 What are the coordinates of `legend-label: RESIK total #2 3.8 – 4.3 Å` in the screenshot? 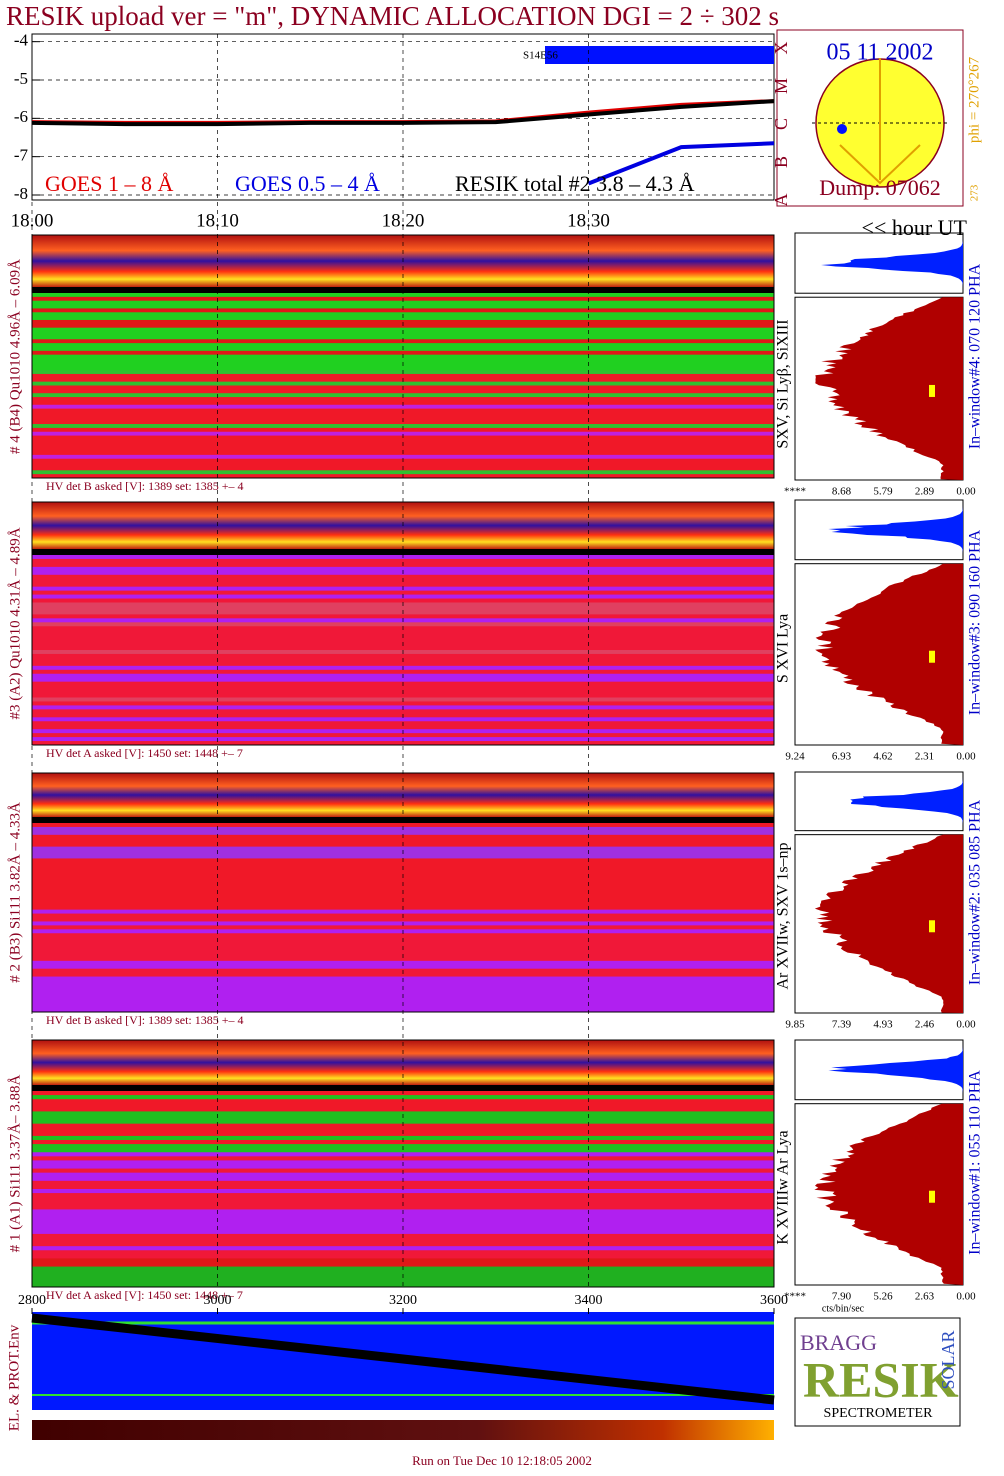 It's located at (575, 183).